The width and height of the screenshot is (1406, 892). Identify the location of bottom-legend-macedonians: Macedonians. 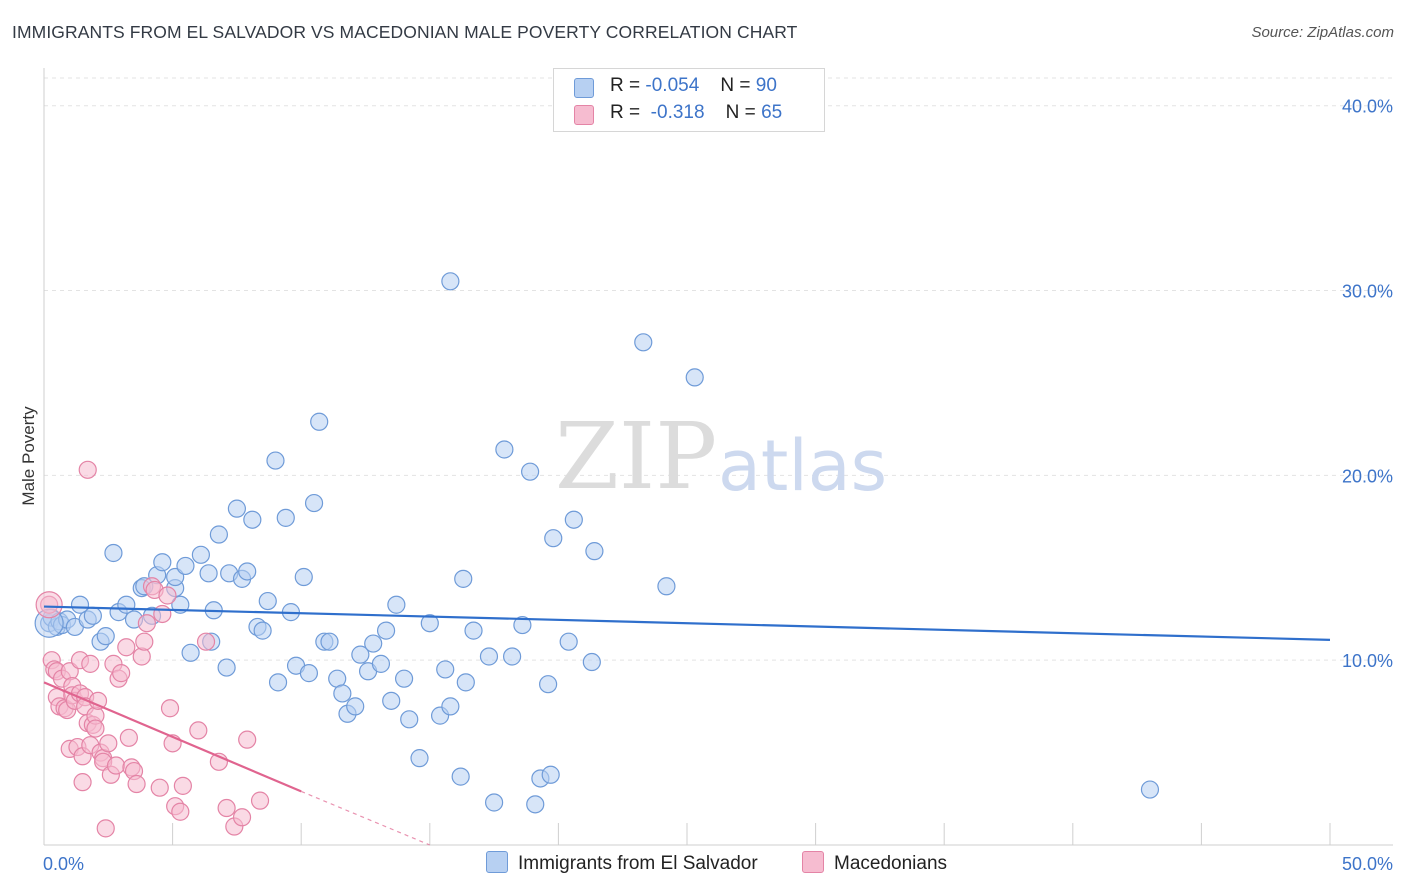
(874, 864).